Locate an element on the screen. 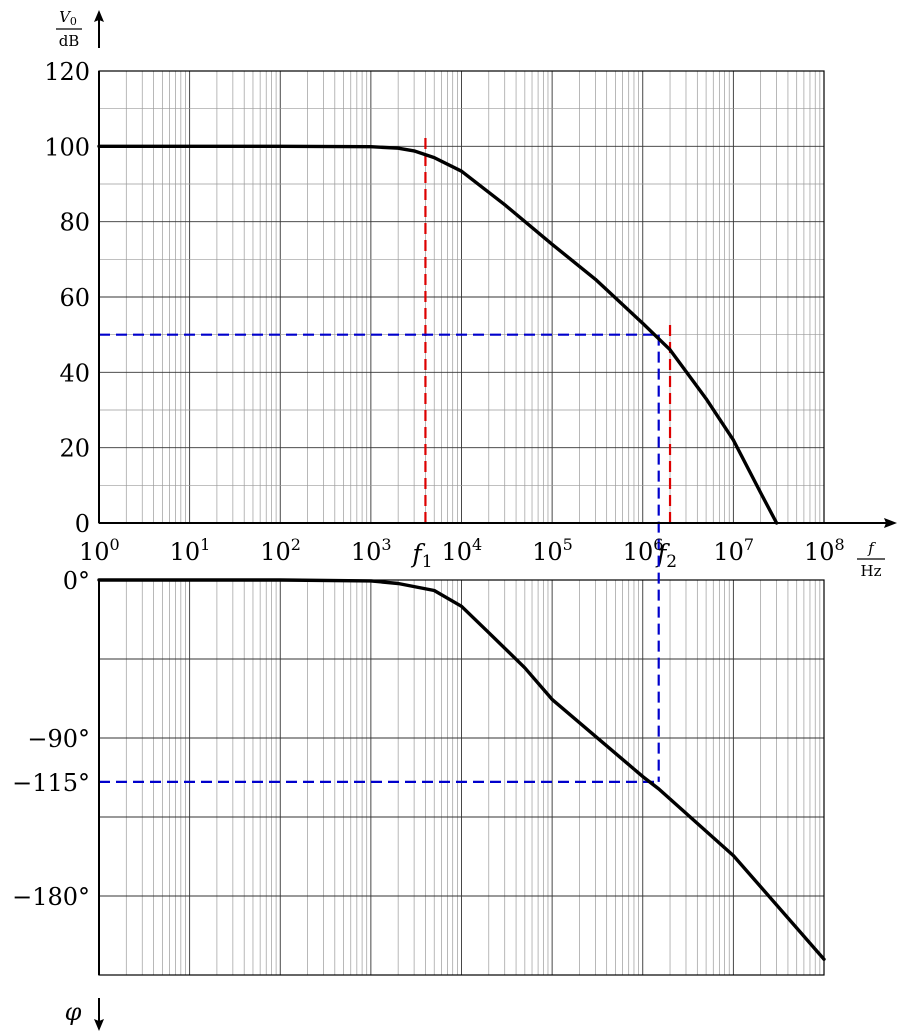  magnitude-tick-label: 20 is located at coordinates (74, 449).